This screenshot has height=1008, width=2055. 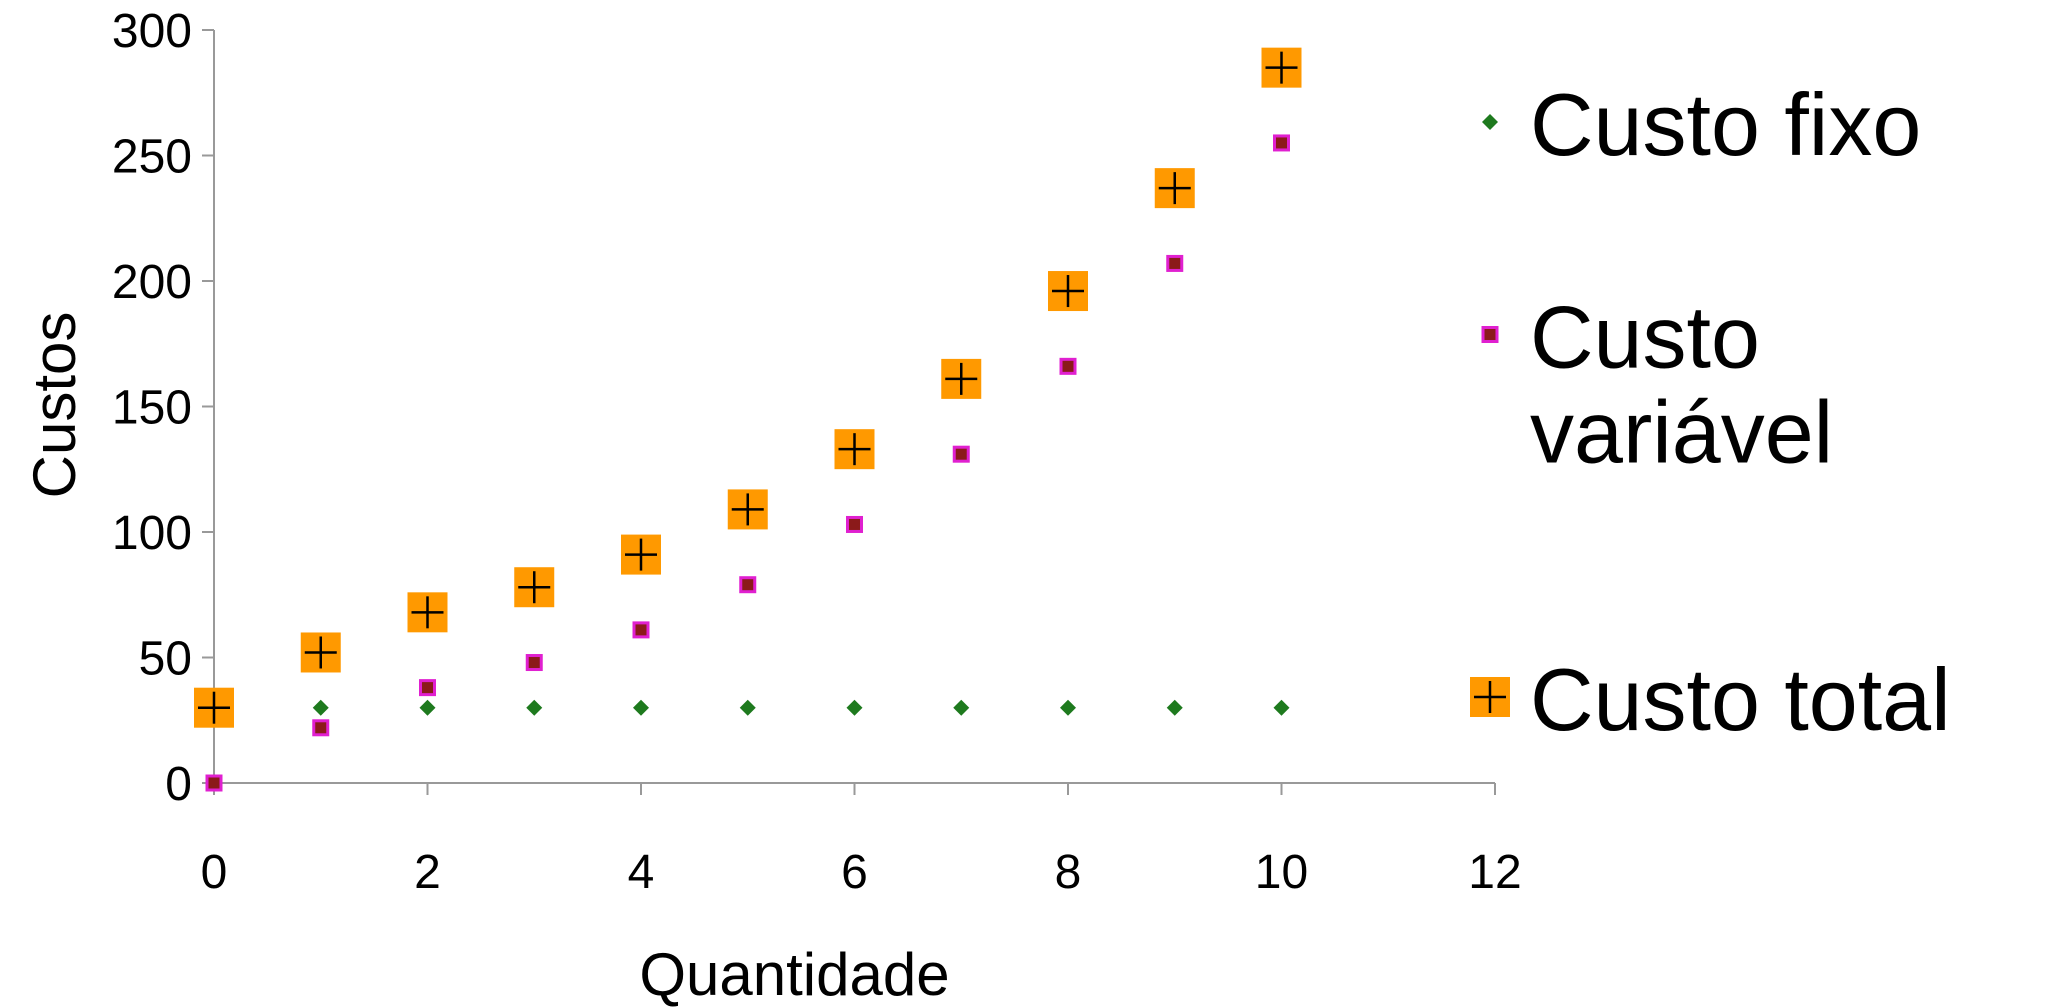 I want to click on y-tick-label: 300, so click(x=152, y=31).